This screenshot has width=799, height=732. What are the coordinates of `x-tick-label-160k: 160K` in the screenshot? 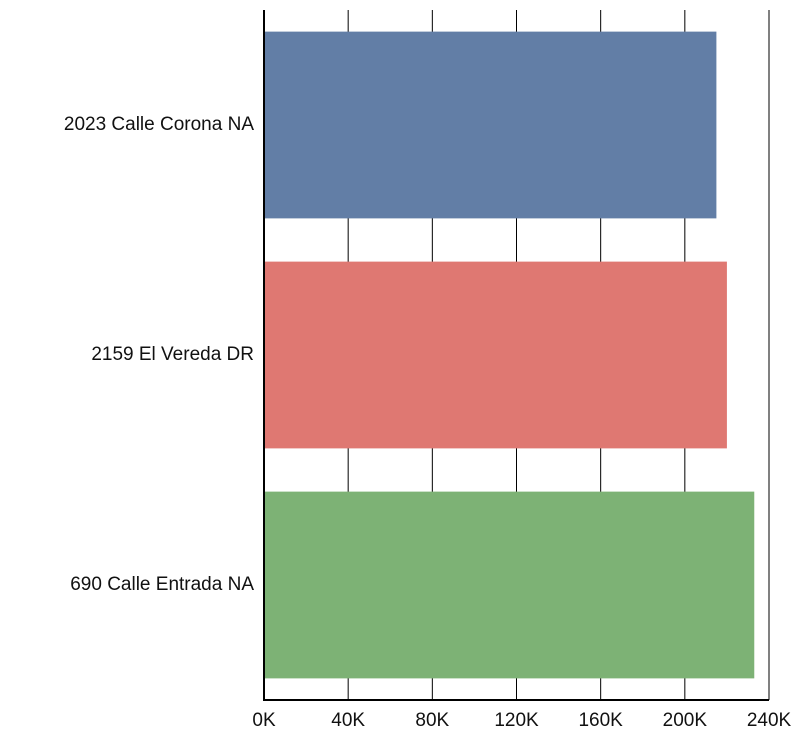 It's located at (600, 720).